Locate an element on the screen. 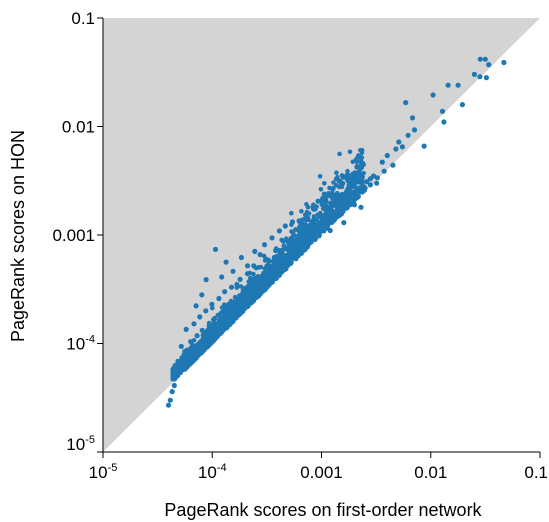 Image resolution: width=549 pixels, height=522 pixels. x-tick-label: 0.01 is located at coordinates (430, 472).